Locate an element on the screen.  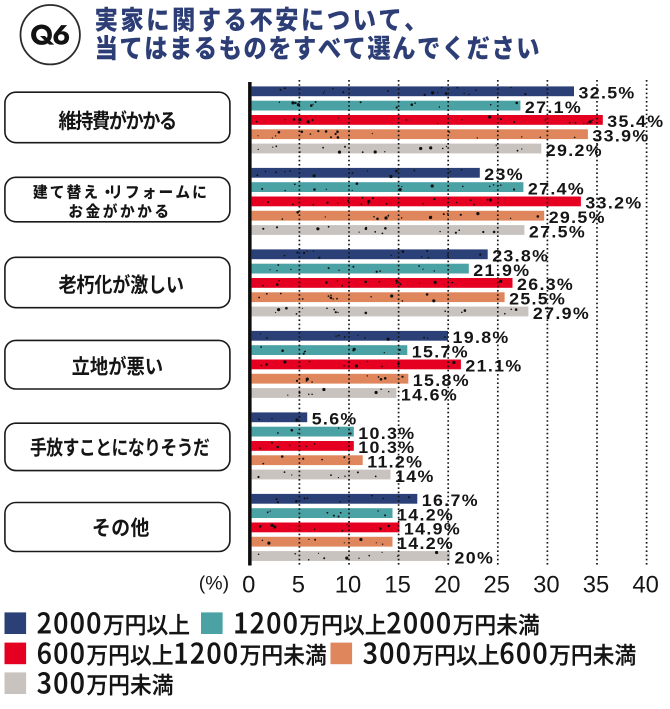
svg-text: 25.5% is located at coordinates (537, 299).